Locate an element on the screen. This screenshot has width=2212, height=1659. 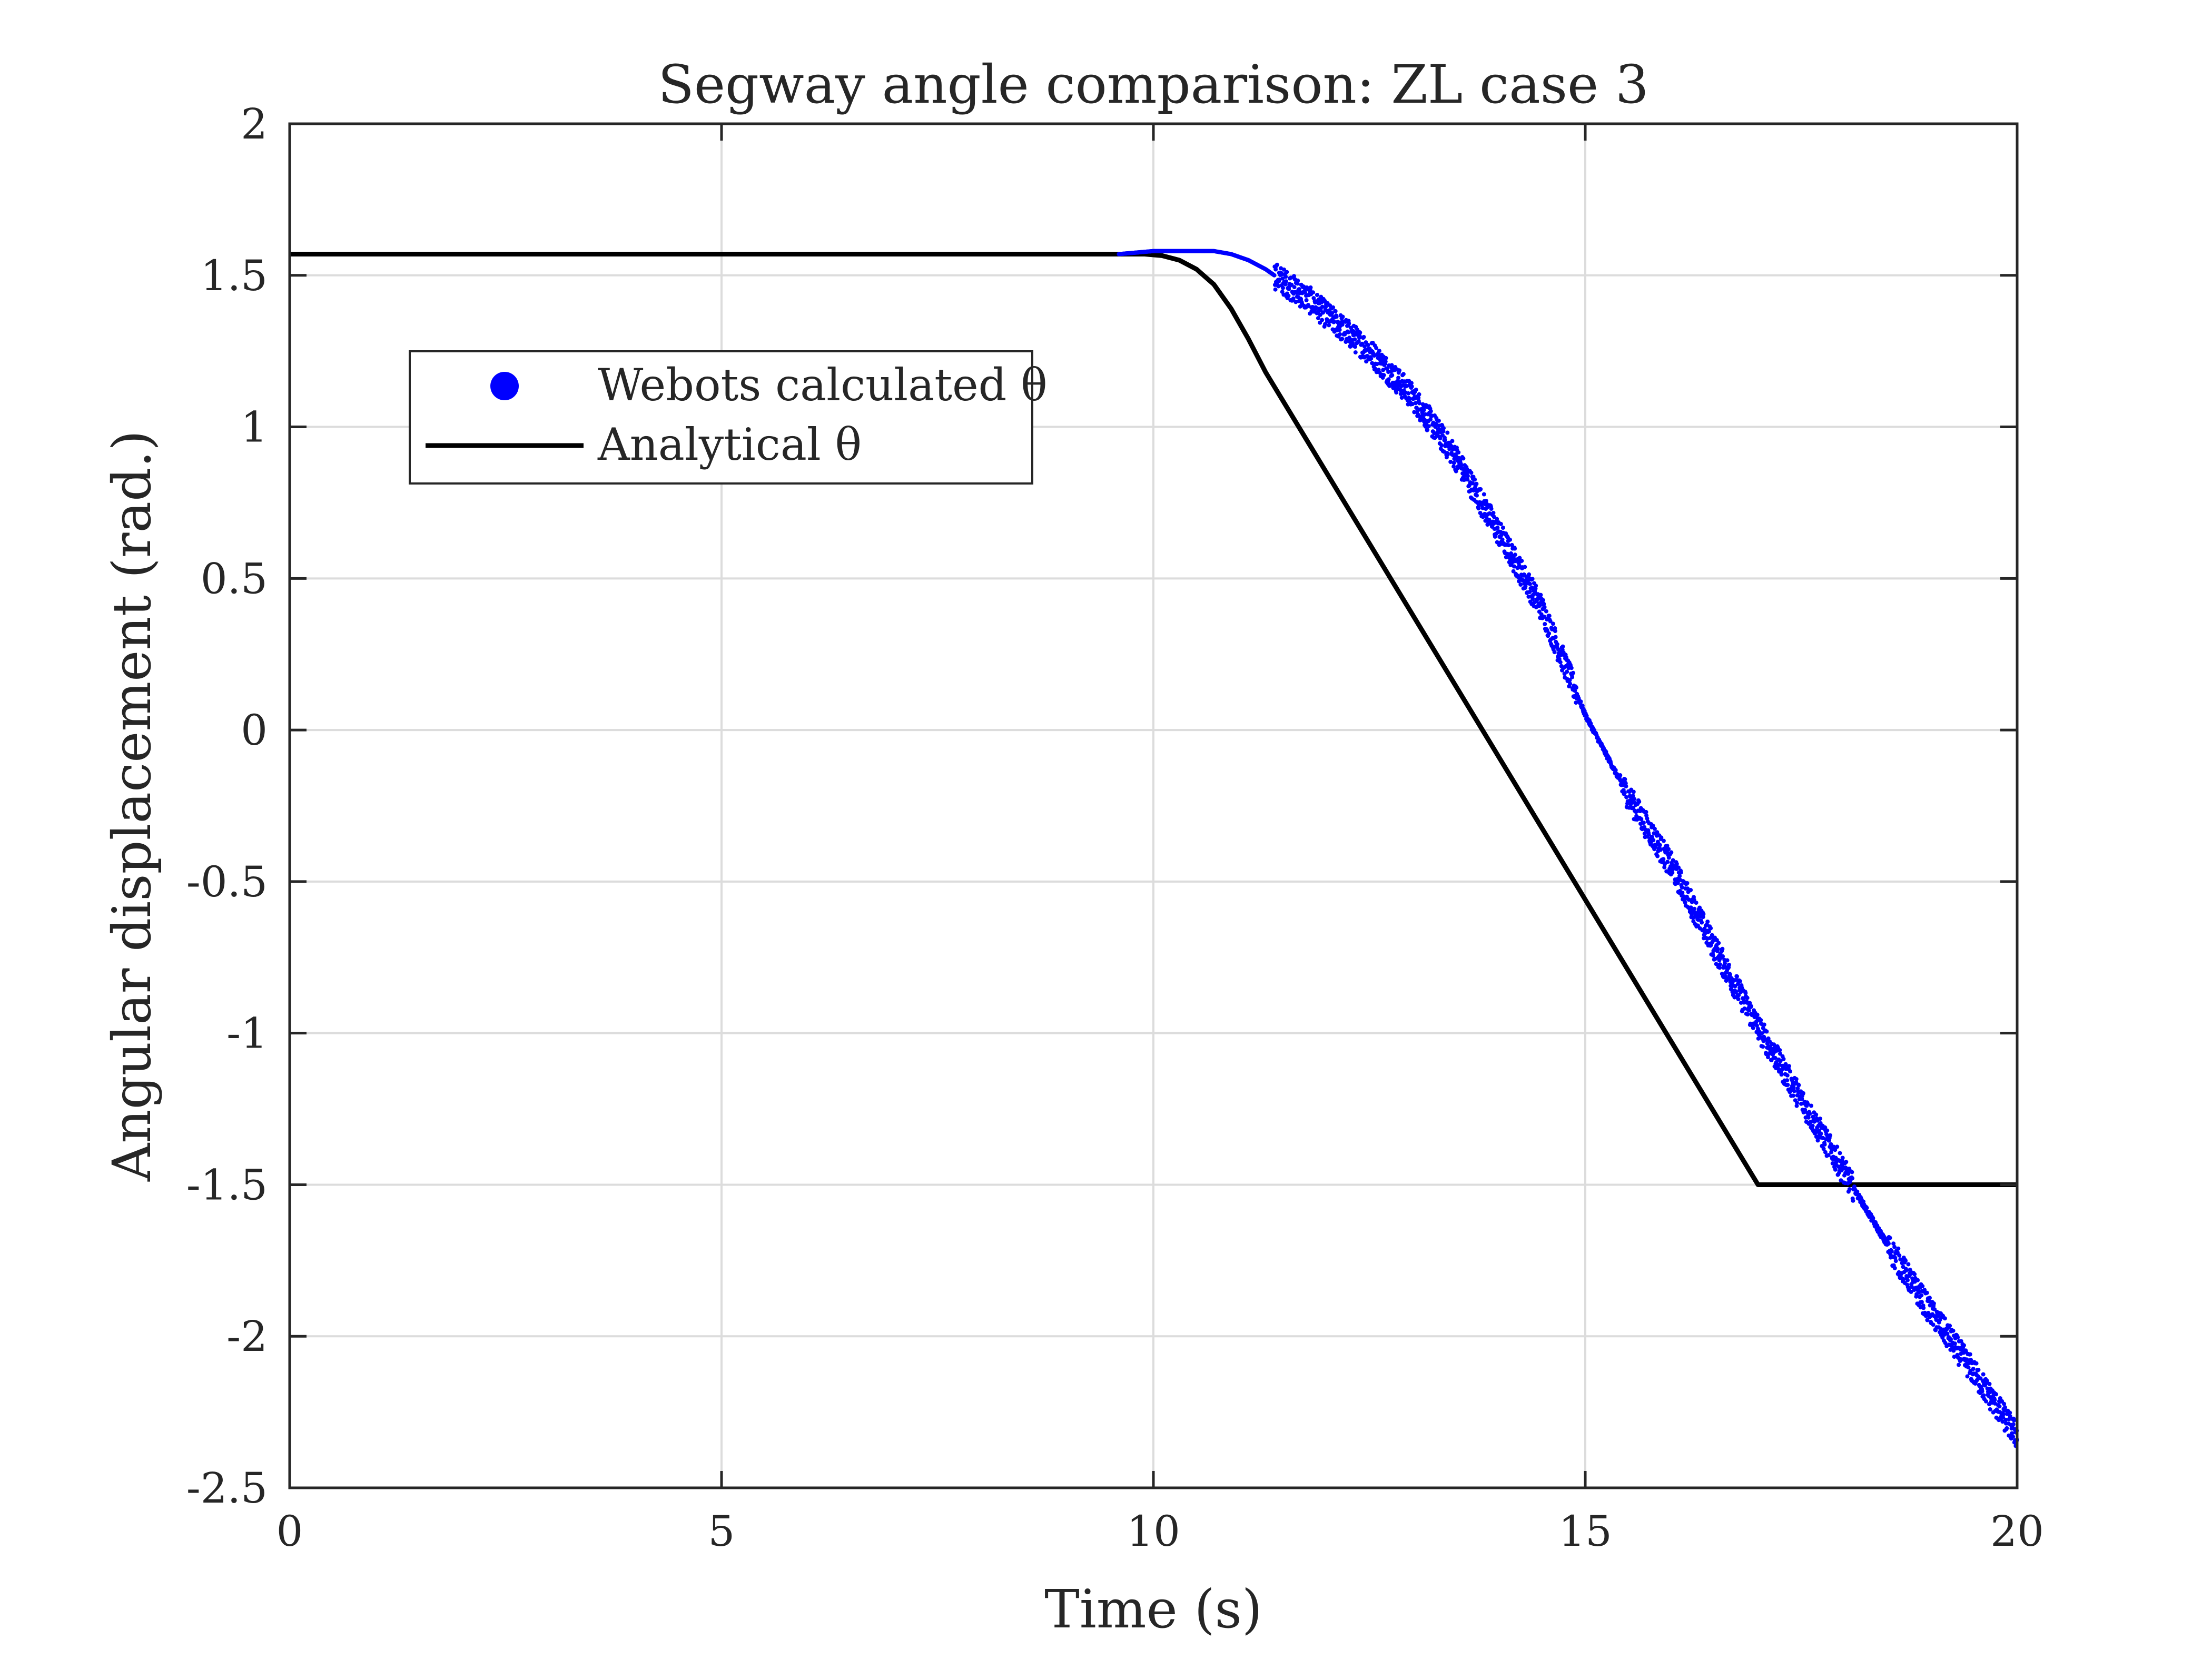
chart-title: Segway angle comparison: ZL case 3 is located at coordinates (1153, 84).